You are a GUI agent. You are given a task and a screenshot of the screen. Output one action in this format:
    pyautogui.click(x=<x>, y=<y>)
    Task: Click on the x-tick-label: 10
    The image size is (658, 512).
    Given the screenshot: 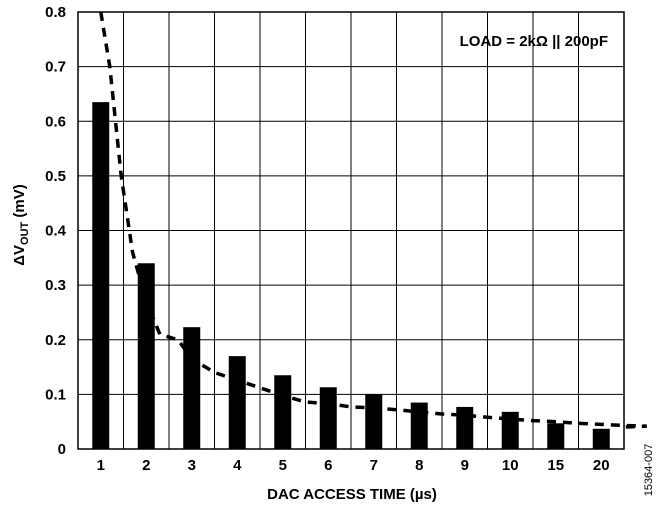 What is the action you would take?
    pyautogui.click(x=510, y=465)
    